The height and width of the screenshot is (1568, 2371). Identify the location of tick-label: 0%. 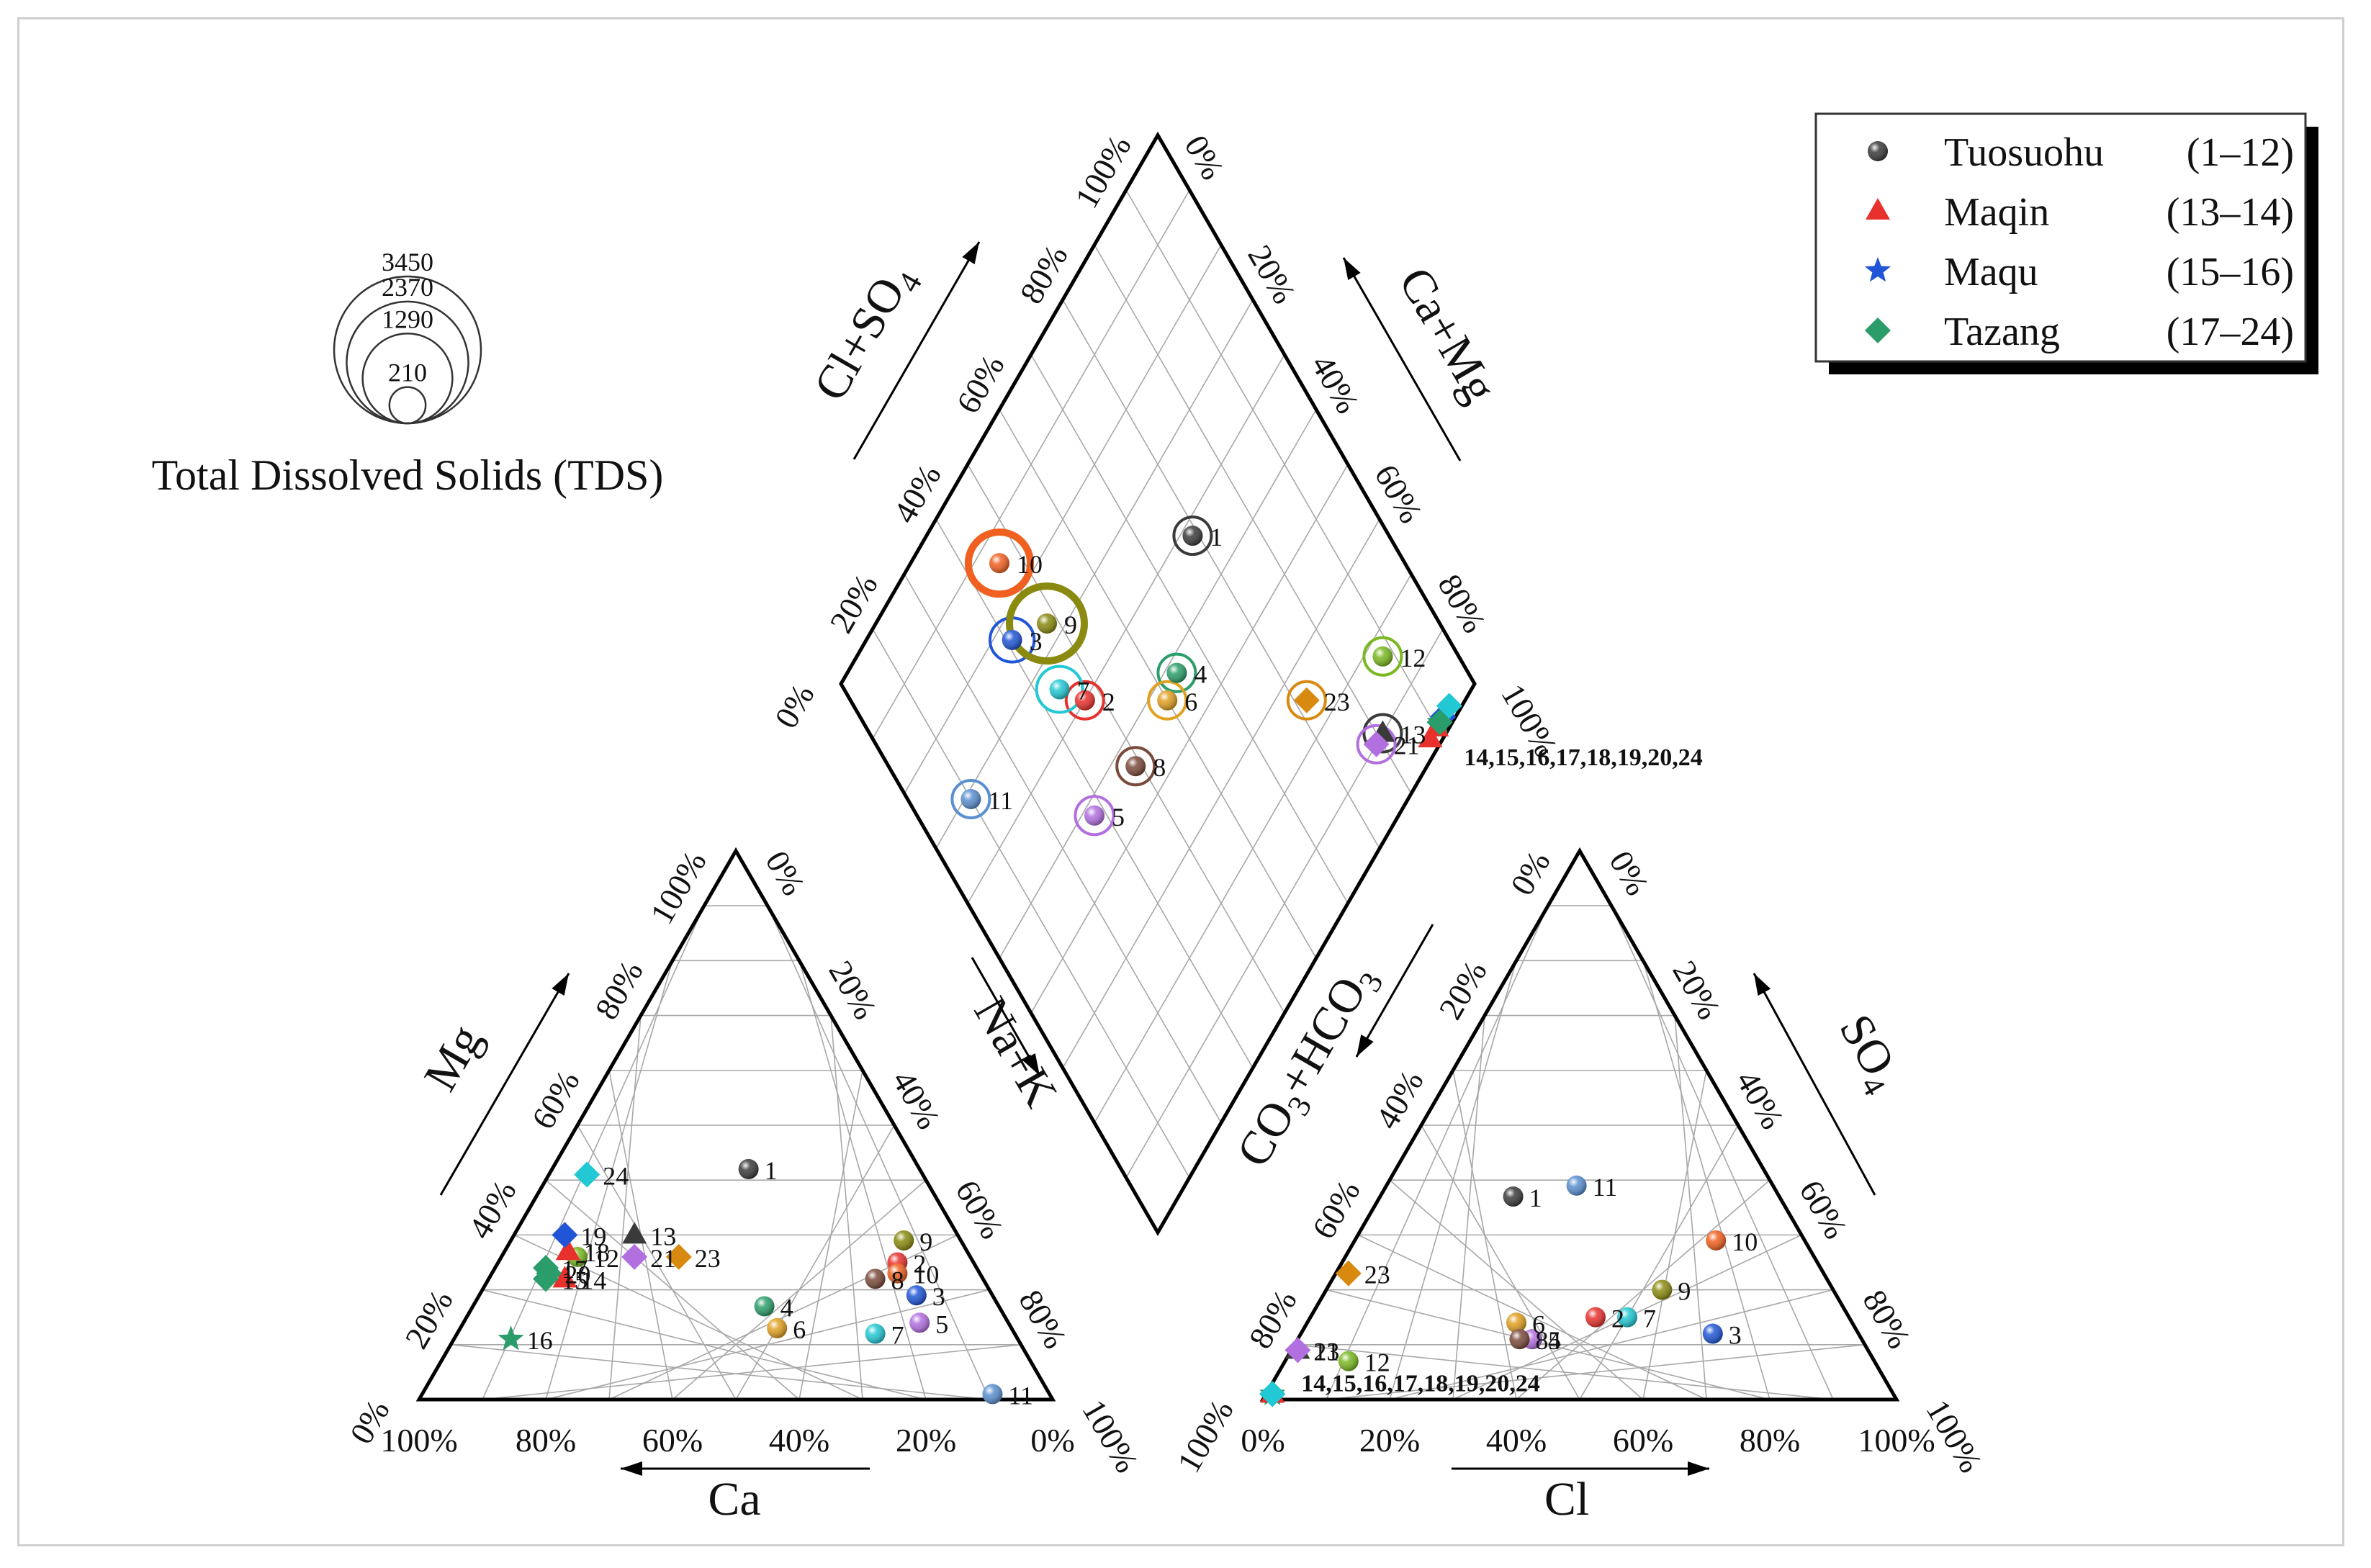
(795, 705).